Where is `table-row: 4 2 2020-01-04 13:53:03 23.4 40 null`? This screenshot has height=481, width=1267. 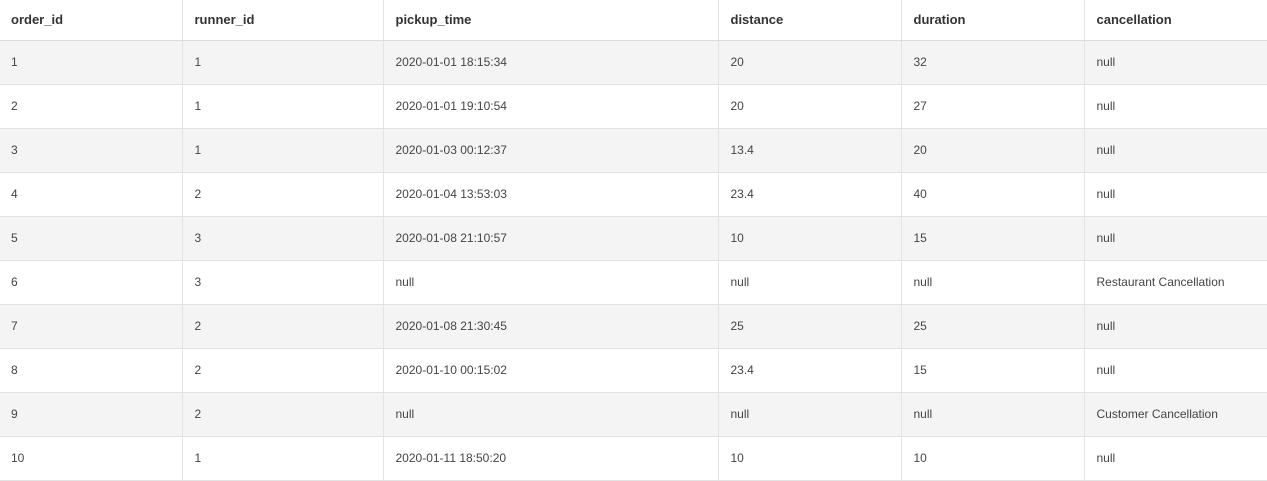
table-row: 4 2 2020-01-04 13:53:03 23.4 40 null is located at coordinates (633, 194).